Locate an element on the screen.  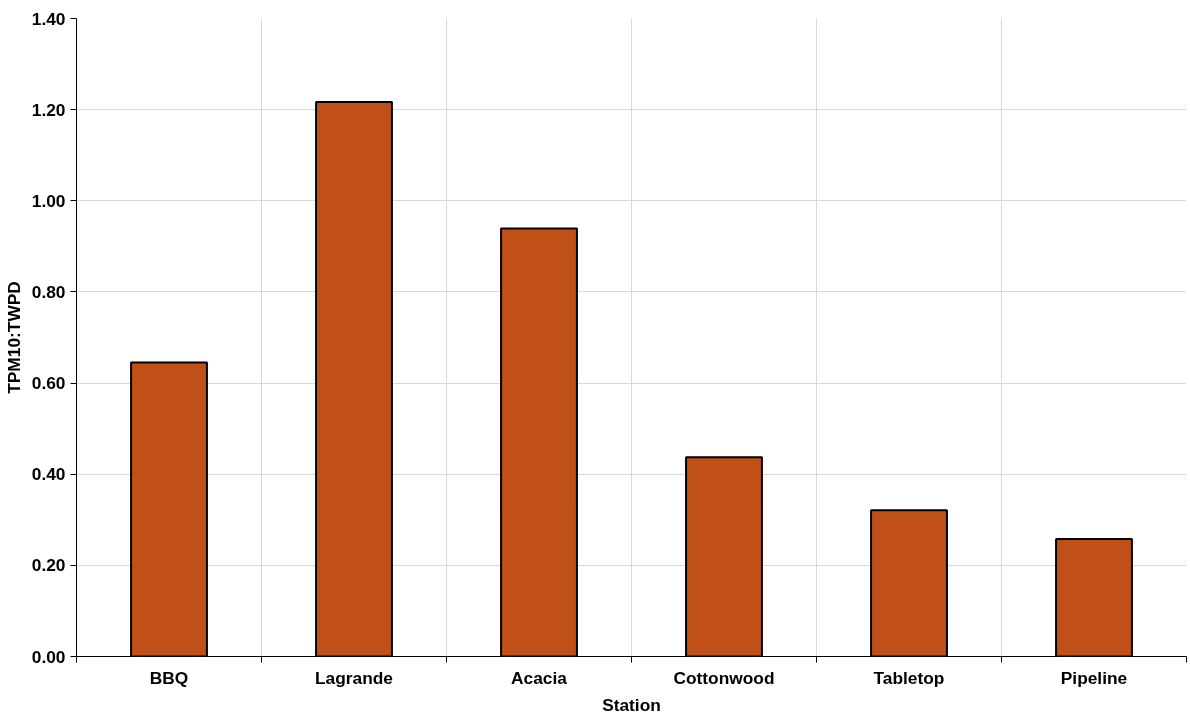
y-tick-label: 1.00 is located at coordinates (48, 200).